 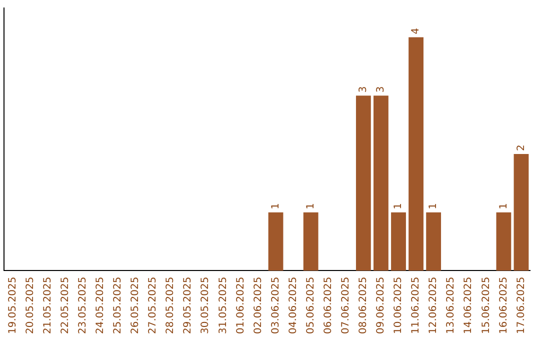 What do you see at coordinates (416, 31) in the screenshot?
I see `data-label: 4` at bounding box center [416, 31].